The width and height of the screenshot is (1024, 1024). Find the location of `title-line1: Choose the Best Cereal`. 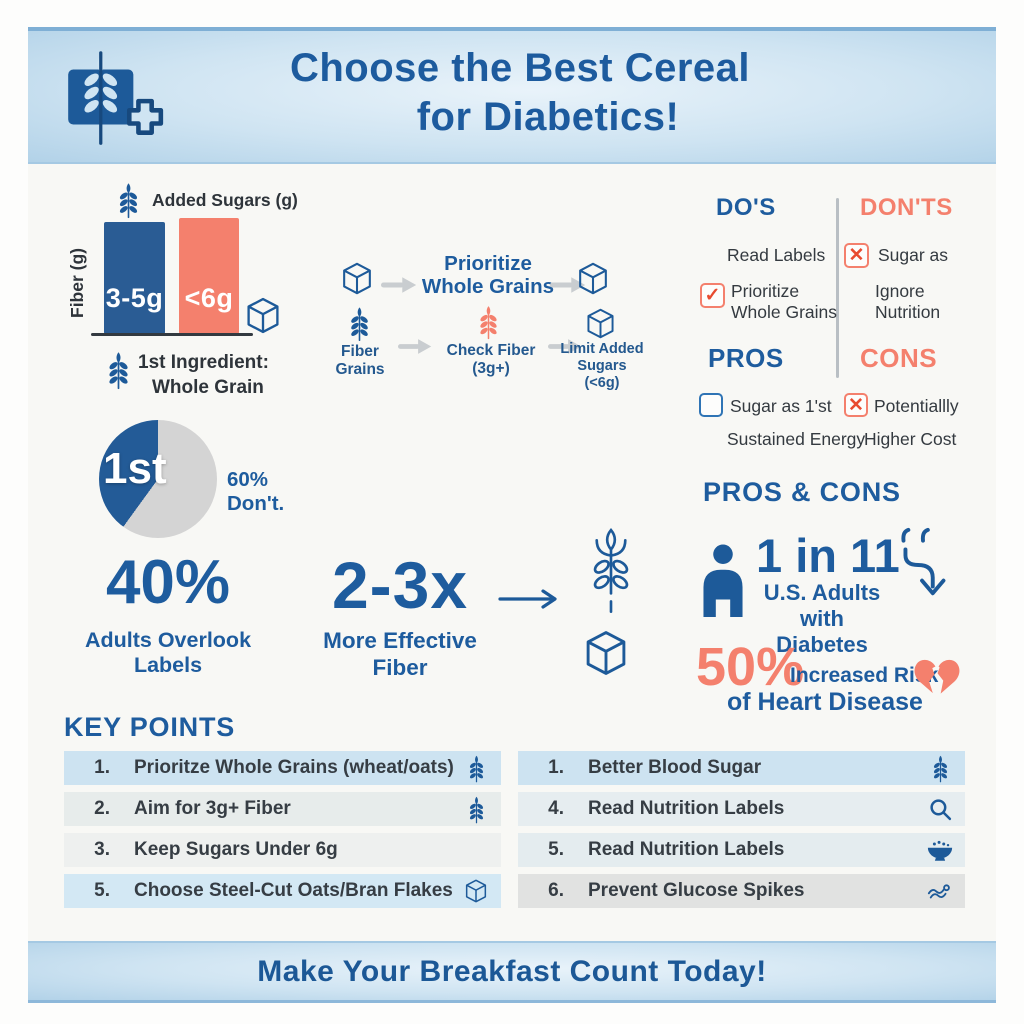

title-line1: Choose the Best Cereal is located at coordinates (520, 68).